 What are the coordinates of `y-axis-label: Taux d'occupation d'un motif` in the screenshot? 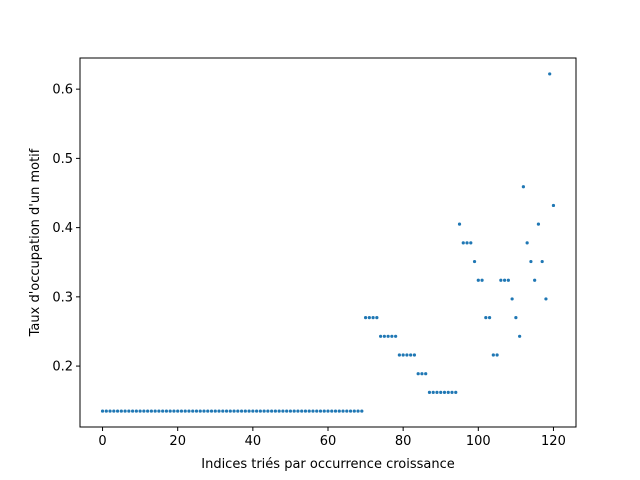 It's located at (35, 242).